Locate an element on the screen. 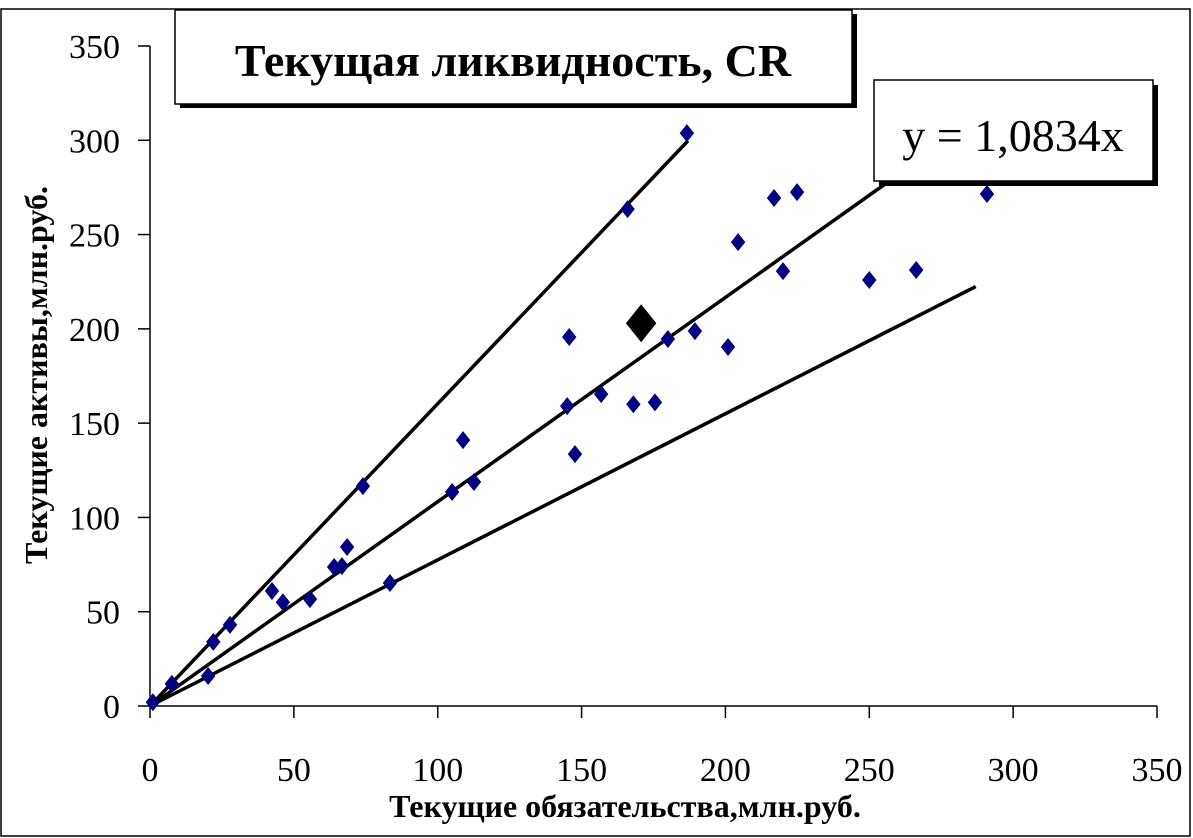  y-tick-label: 50 is located at coordinates (103, 613).